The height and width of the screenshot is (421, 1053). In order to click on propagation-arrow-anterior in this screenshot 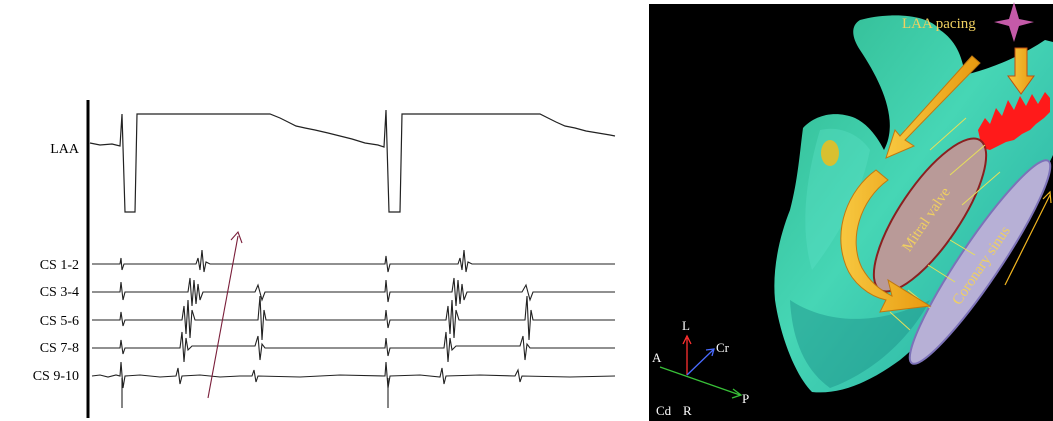, I will do `click(933, 107)`.